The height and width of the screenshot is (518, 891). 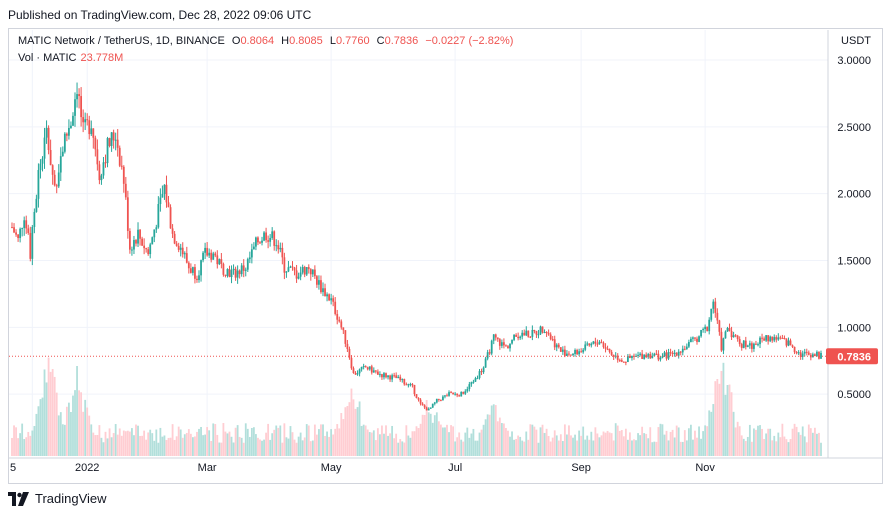 I want to click on x-tick-label: Nov, so click(x=705, y=468).